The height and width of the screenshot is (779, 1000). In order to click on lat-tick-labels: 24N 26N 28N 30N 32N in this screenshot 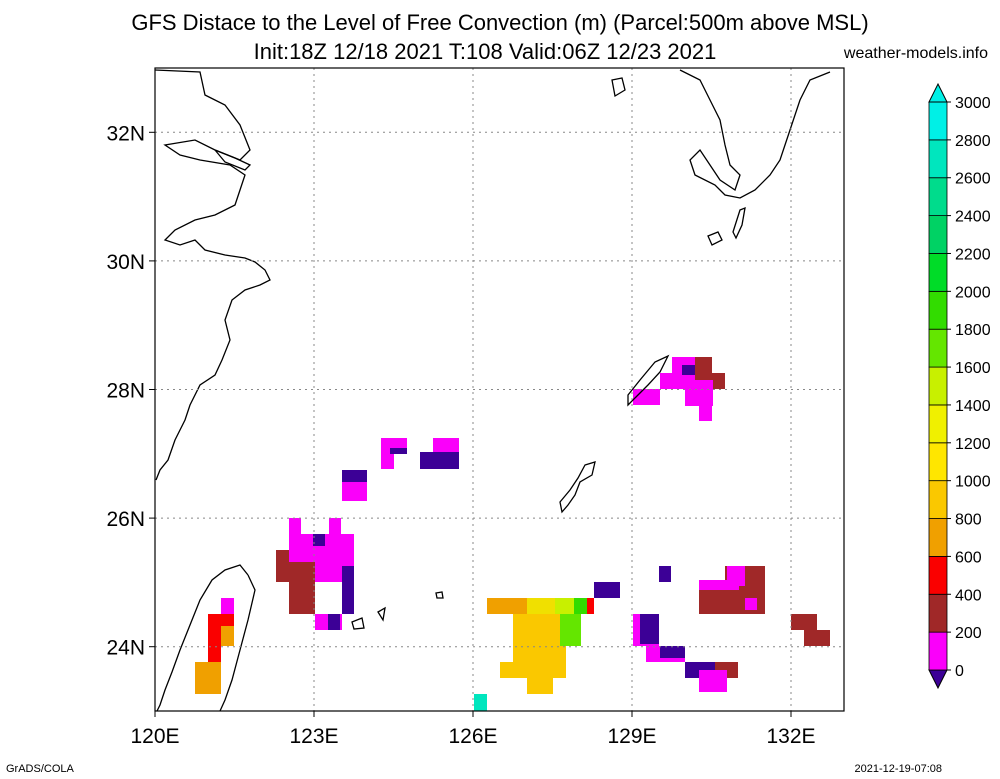, I will do `click(130, 391)`.